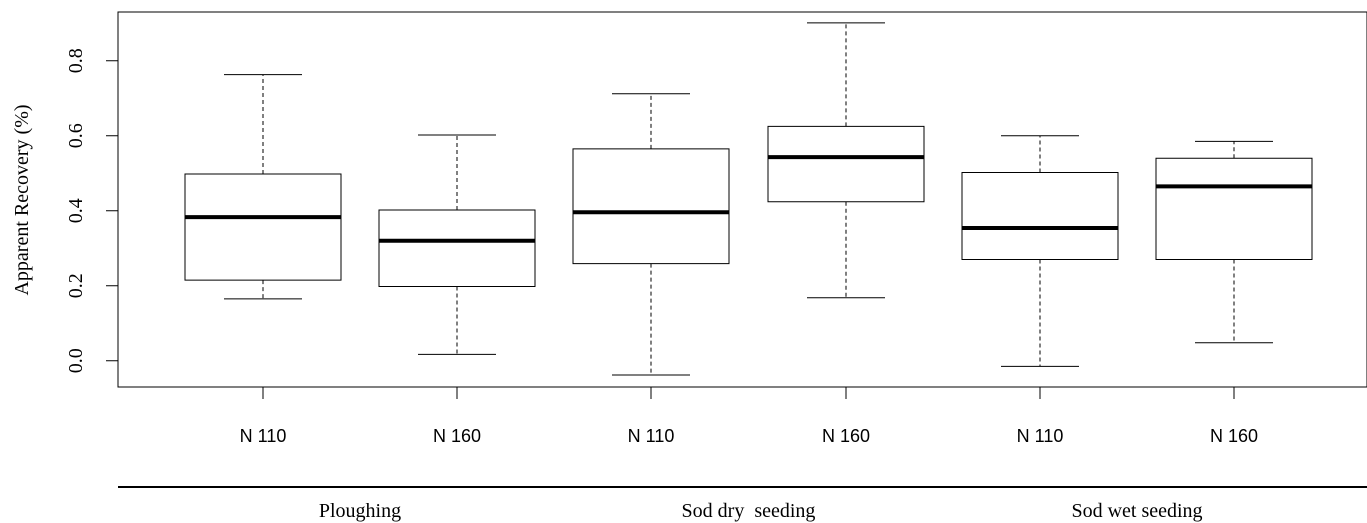 This screenshot has width=1367, height=523. What do you see at coordinates (76, 60) in the screenshot?
I see `y-tick-label: 0.8` at bounding box center [76, 60].